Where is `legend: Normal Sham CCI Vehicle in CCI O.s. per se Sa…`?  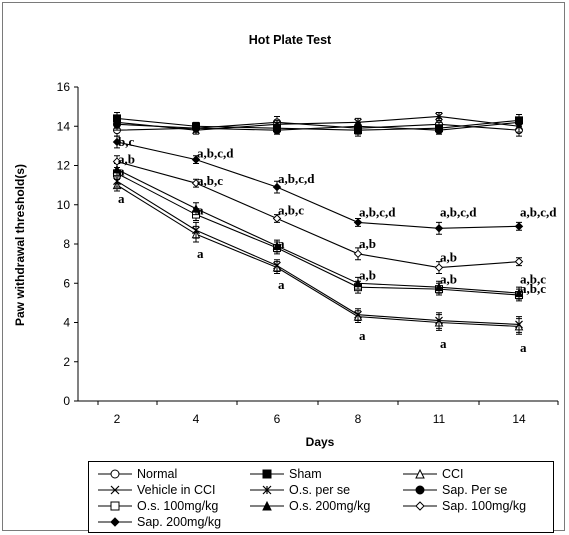
legend: Normal Sham CCI Vehicle in CCI O.s. per se Sa… is located at coordinates (321, 497).